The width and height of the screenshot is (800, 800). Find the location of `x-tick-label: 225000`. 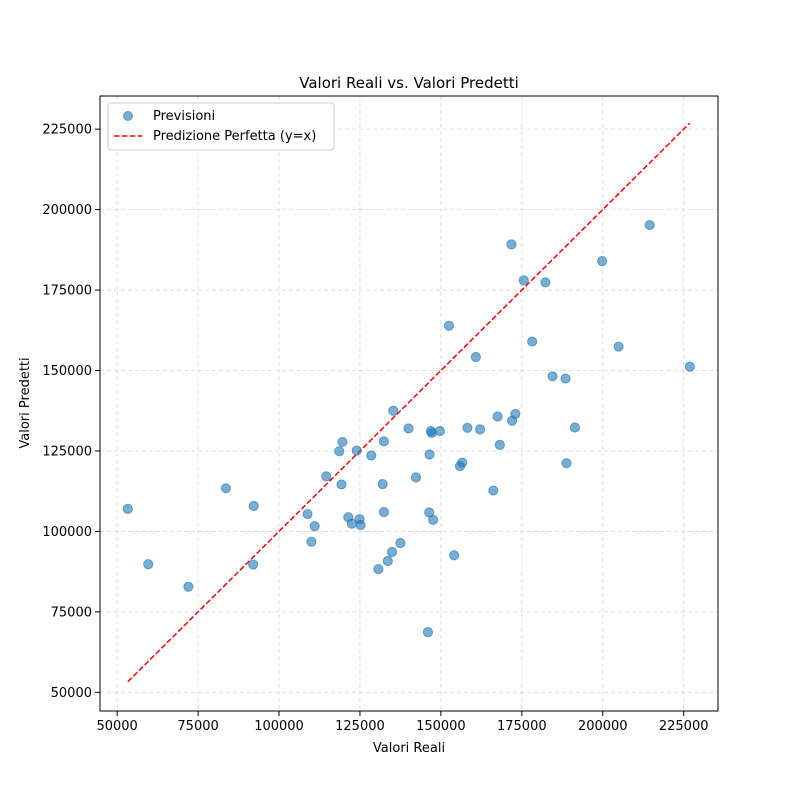

x-tick-label: 225000 is located at coordinates (684, 726).